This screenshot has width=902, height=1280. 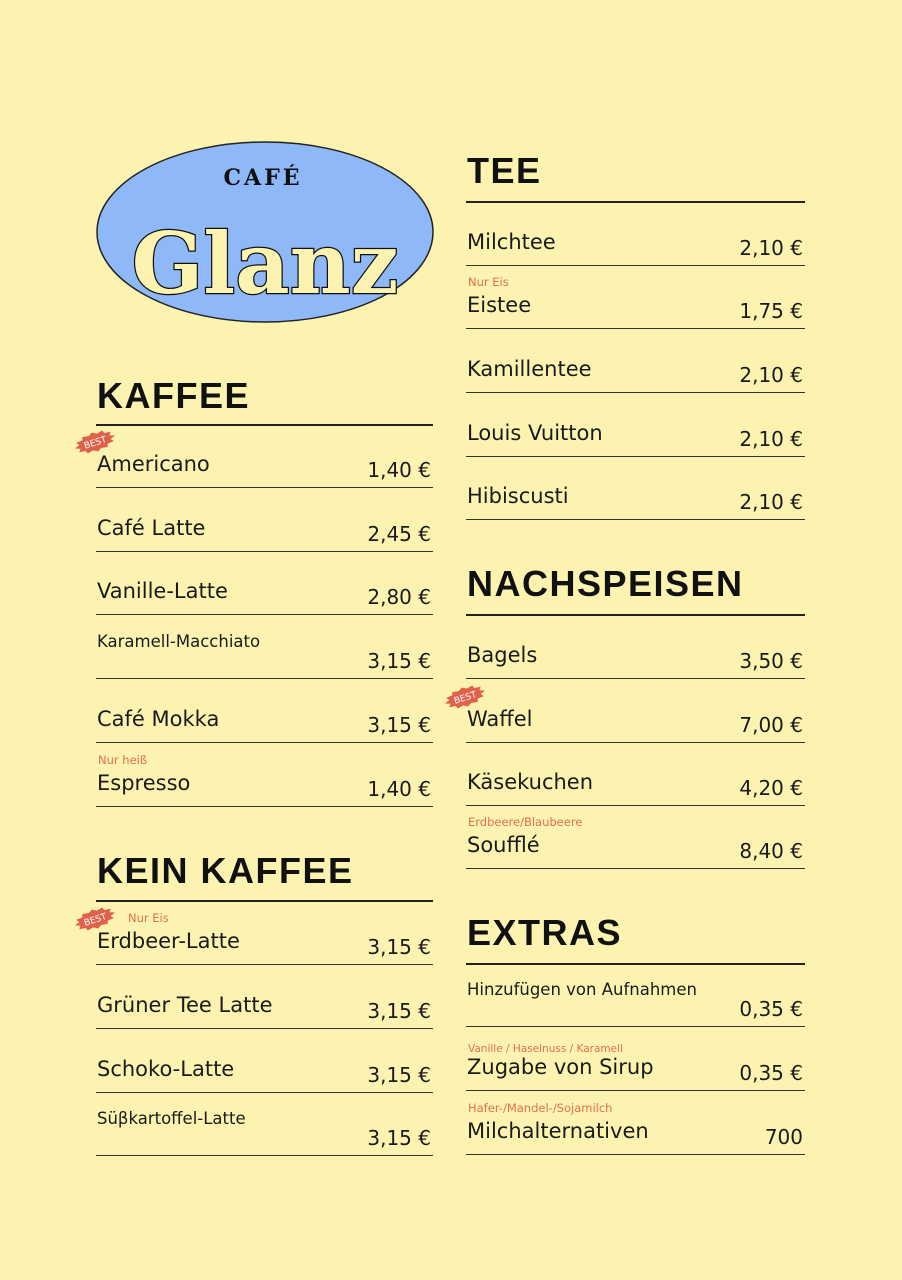 I want to click on item-name: Eistee, so click(x=499, y=305).